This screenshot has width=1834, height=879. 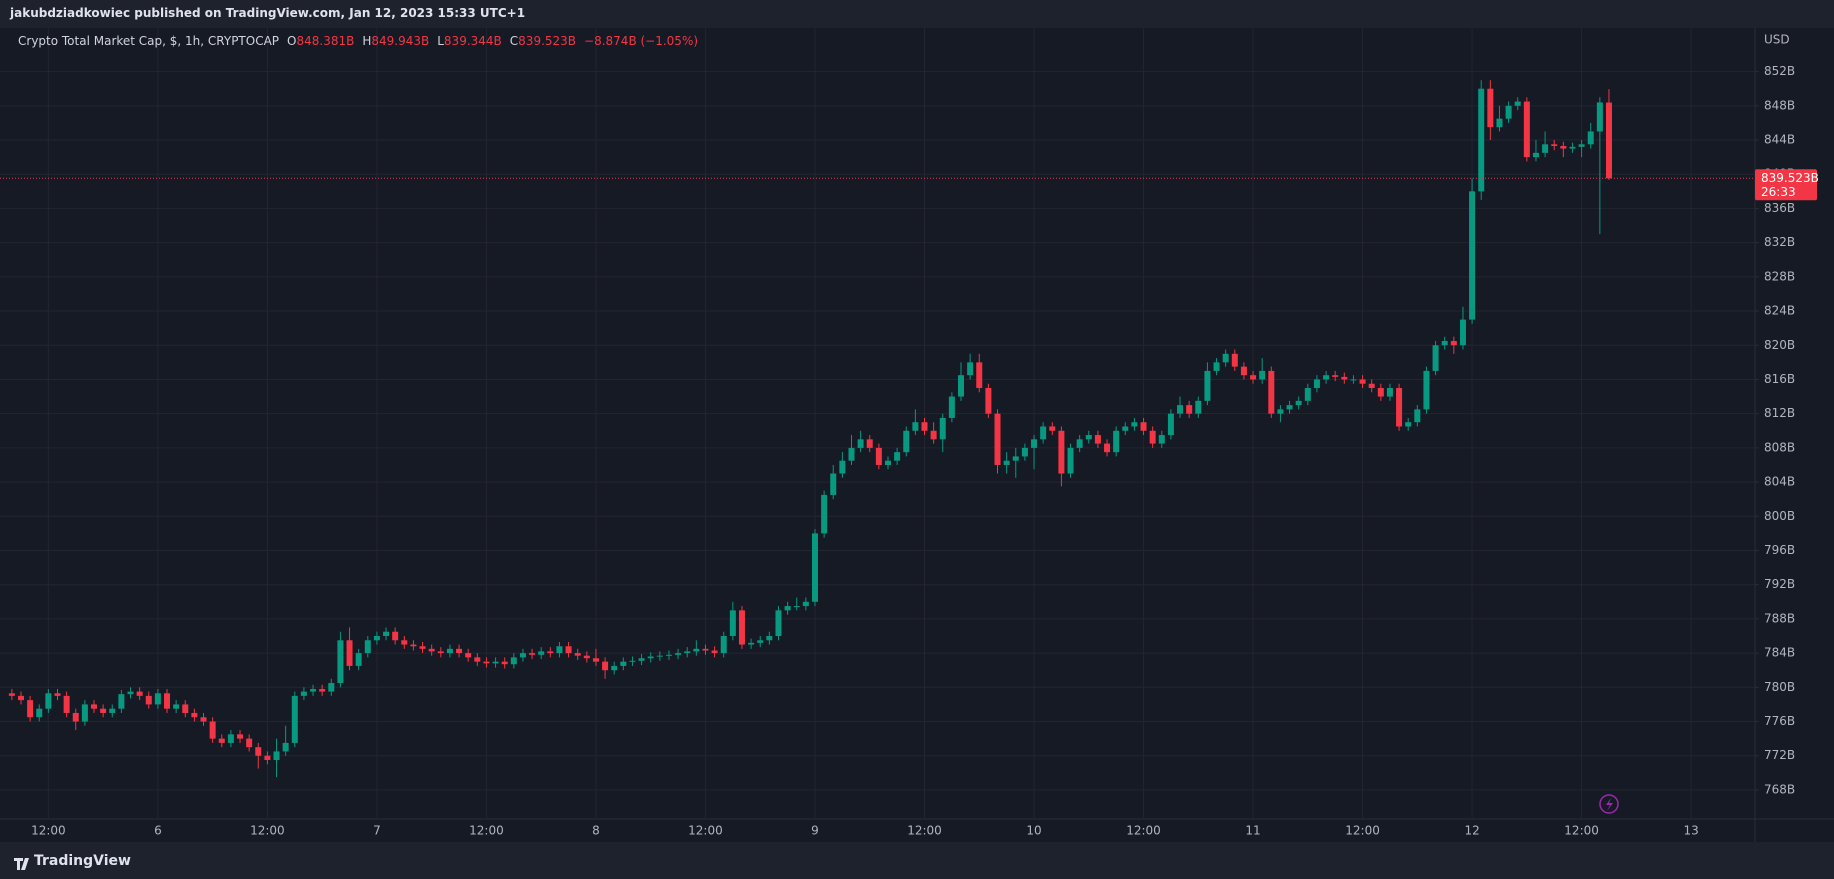 I want to click on x-tick-label: 10, so click(x=1033, y=831).